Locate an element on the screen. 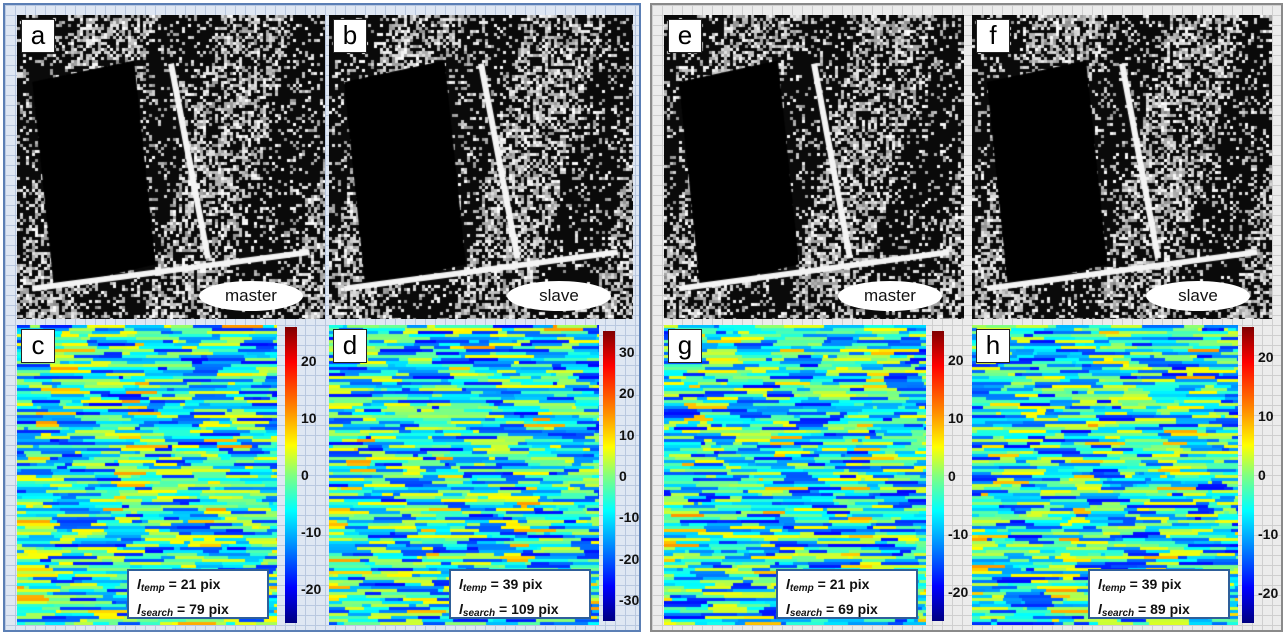  panel-d: d ltemp = 39 pix lsearch = 109 pix is located at coordinates (464, 475).